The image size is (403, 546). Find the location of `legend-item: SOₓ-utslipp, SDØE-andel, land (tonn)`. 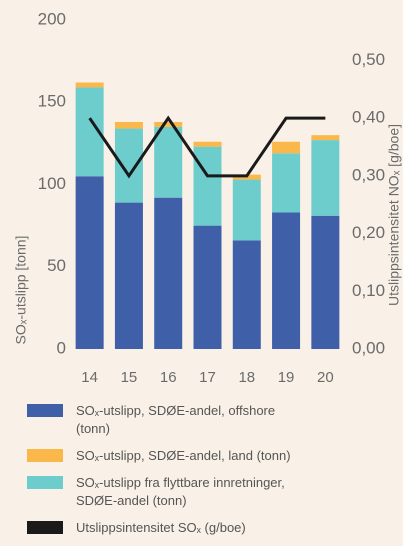

legend-item: SOₓ-utslipp, SDØE-andel, land (tonn) is located at coordinates (207, 456).